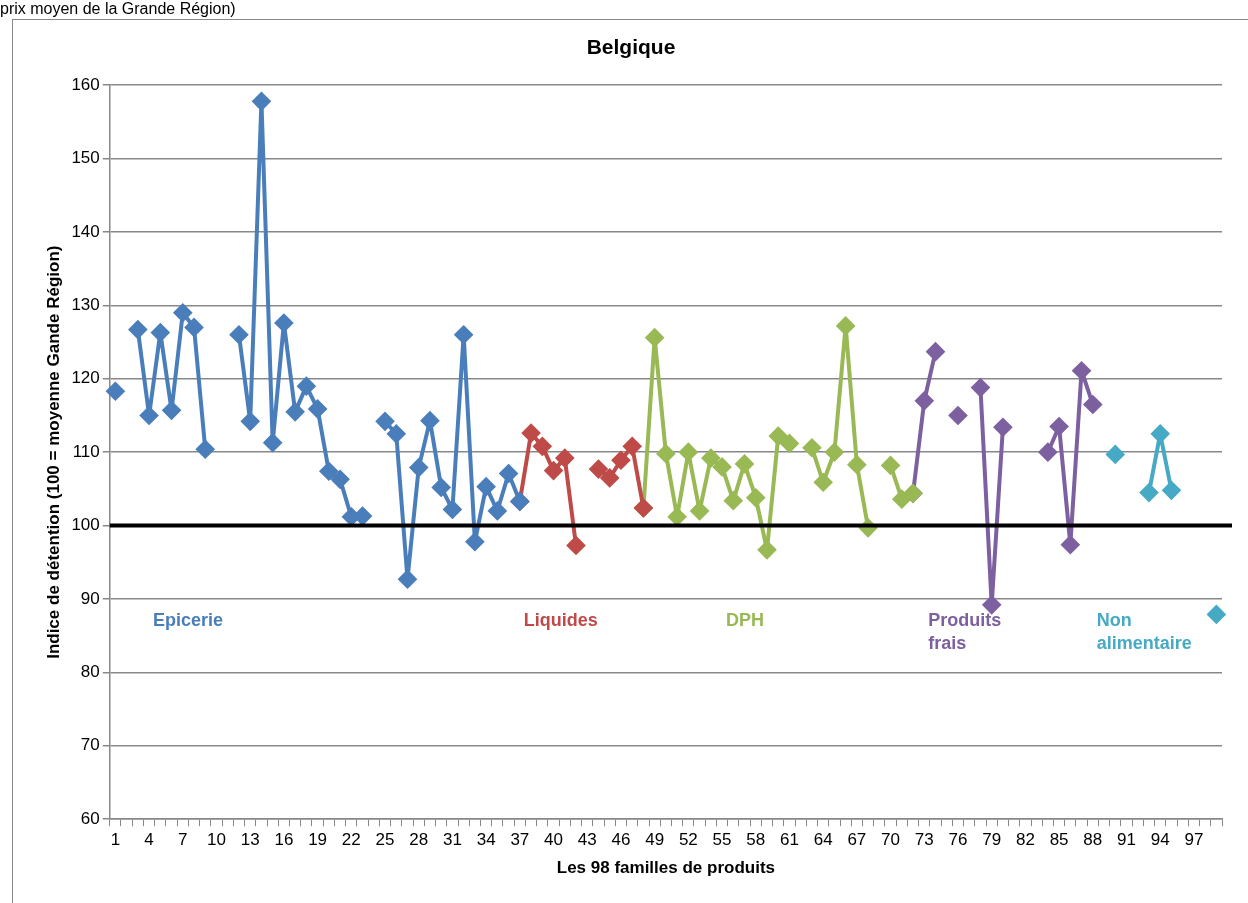 Image resolution: width=1248 pixels, height=903 pixels. Describe the element at coordinates (486, 840) in the screenshot. I see `x-tick-label: 34` at that location.